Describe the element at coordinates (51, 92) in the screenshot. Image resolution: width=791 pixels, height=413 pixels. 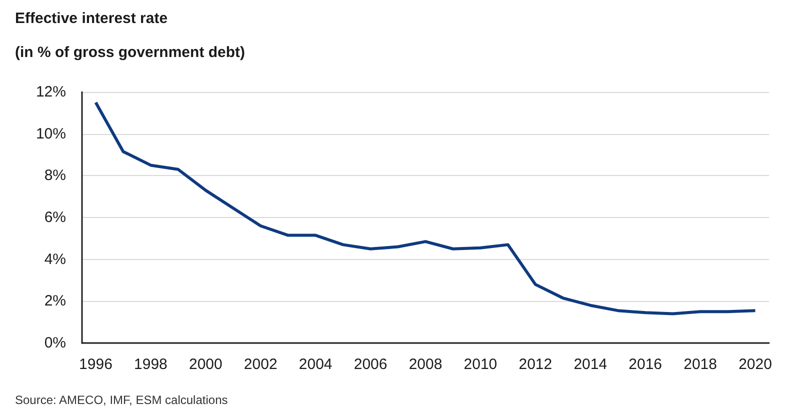
I see `y-tick-label: 12%` at that location.